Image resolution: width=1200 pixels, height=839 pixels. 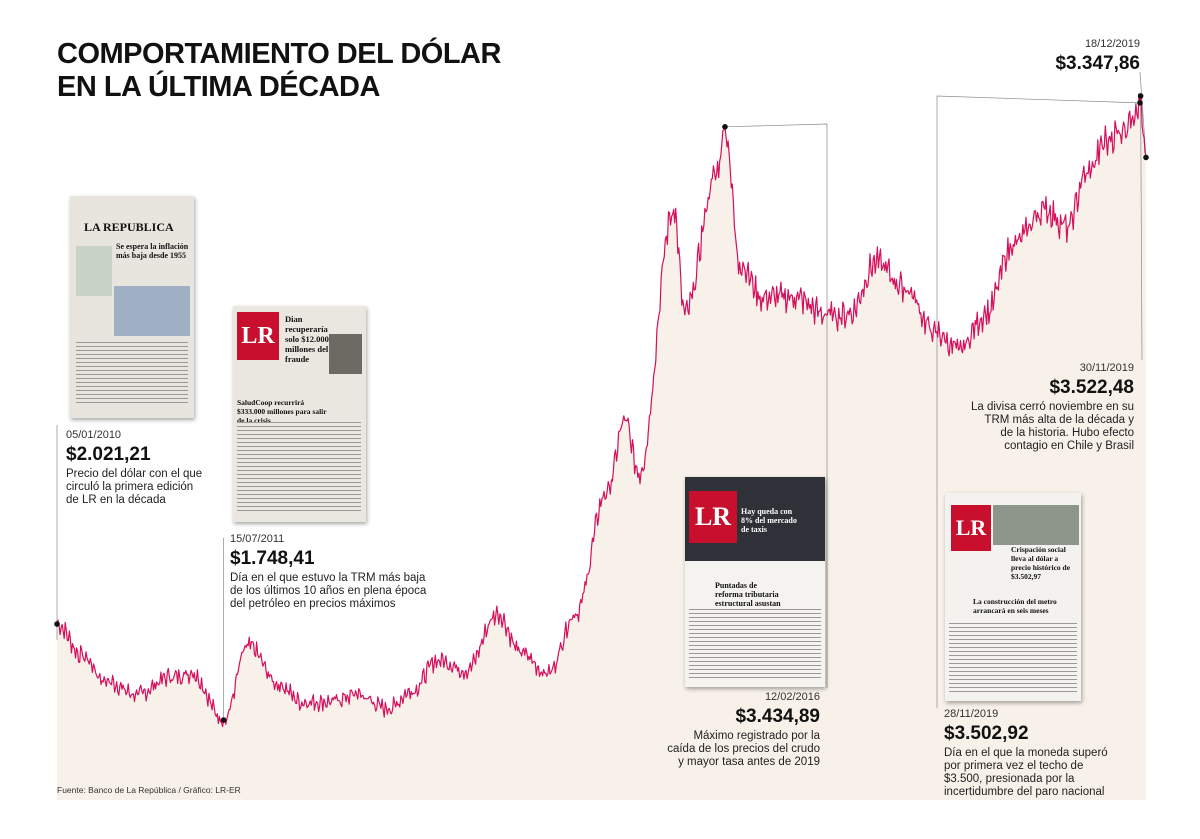 What do you see at coordinates (769, 520) in the screenshot?
I see `newspaper-headline: Hay queda con 8% del mercado de taxis` at bounding box center [769, 520].